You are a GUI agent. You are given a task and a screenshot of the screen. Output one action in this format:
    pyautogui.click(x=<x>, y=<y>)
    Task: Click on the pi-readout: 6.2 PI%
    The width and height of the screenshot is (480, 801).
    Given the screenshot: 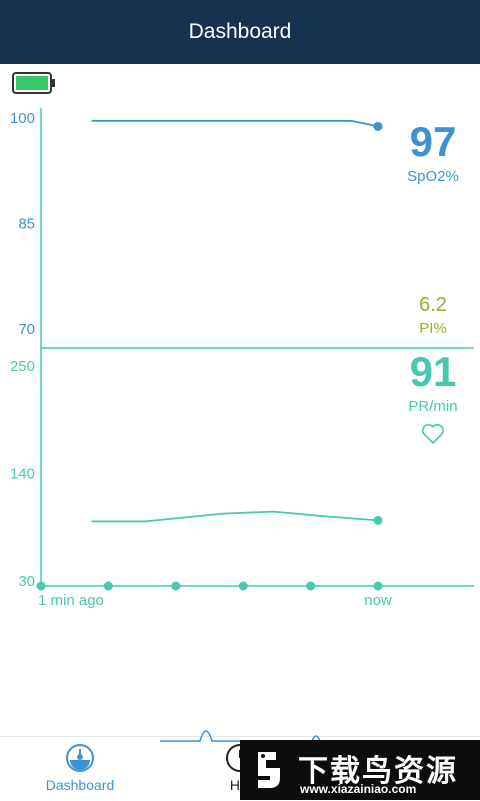 What is the action you would take?
    pyautogui.click(x=433, y=315)
    